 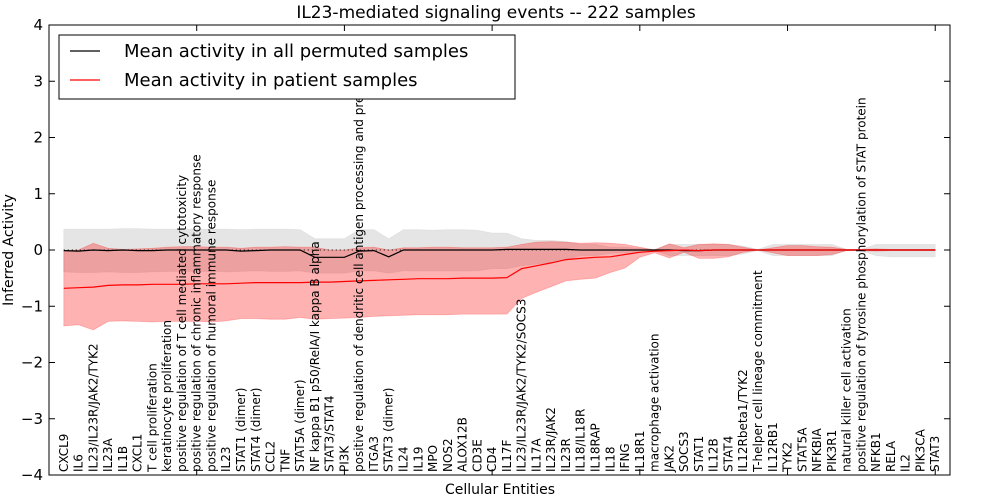 I want to click on category-label: IL24, so click(x=404, y=460).